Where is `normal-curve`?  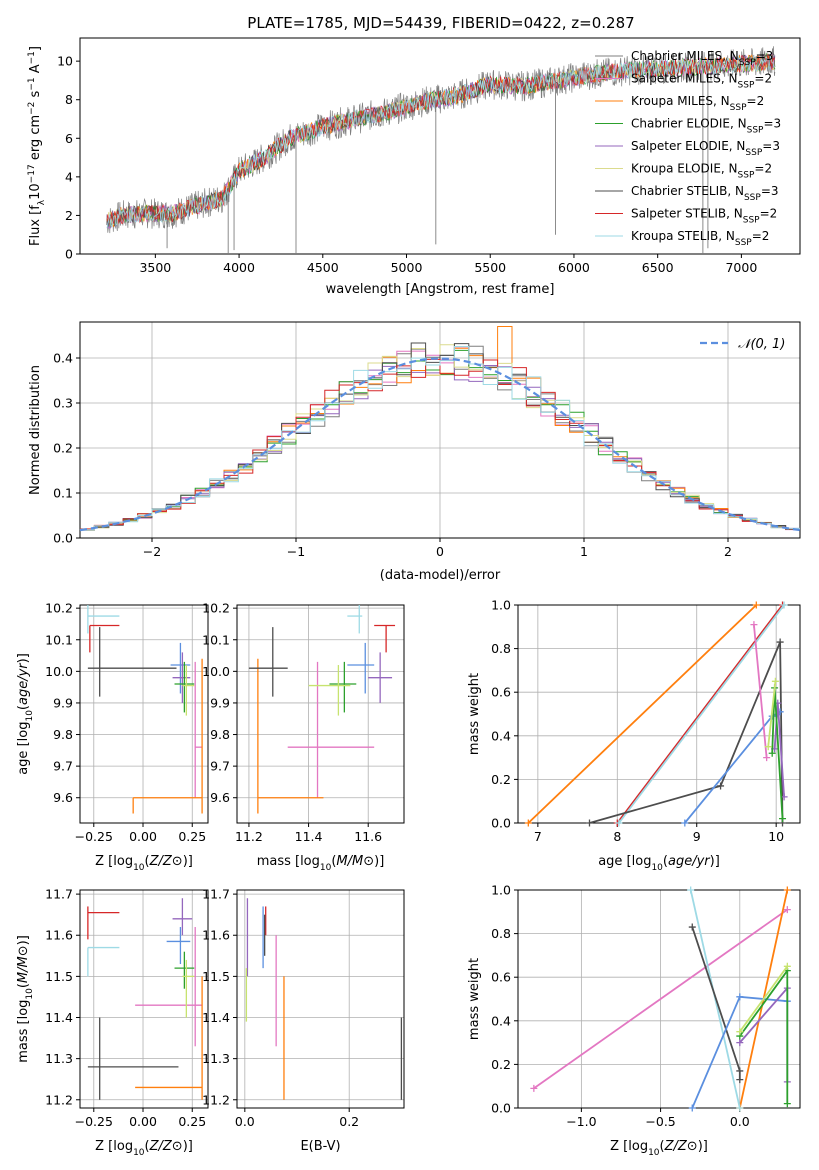
normal-curve is located at coordinates (440, 444).